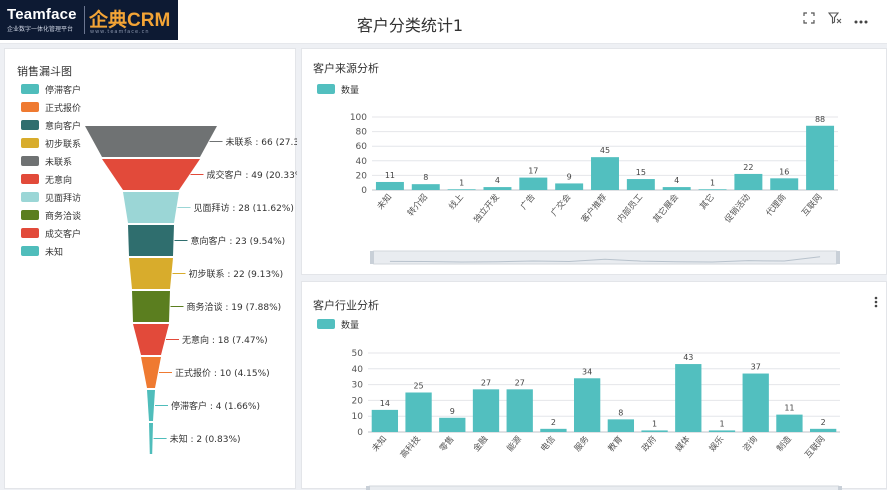  What do you see at coordinates (789, 408) in the screenshot?
I see `bar-value-label: 11` at bounding box center [789, 408].